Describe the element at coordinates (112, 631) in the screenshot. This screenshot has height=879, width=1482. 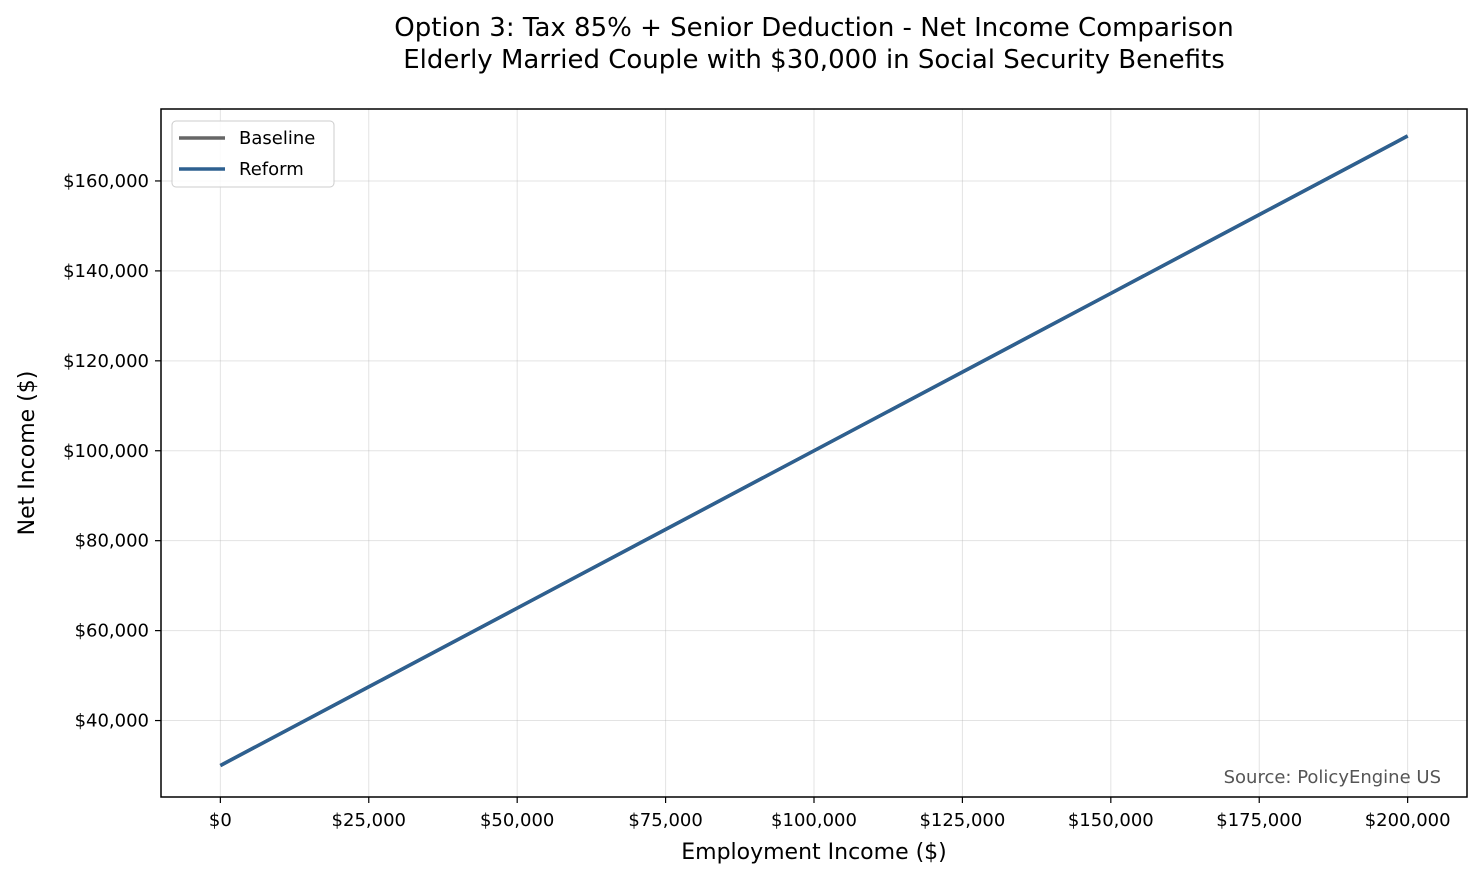
I see `y-tick-label: $60,000` at that location.